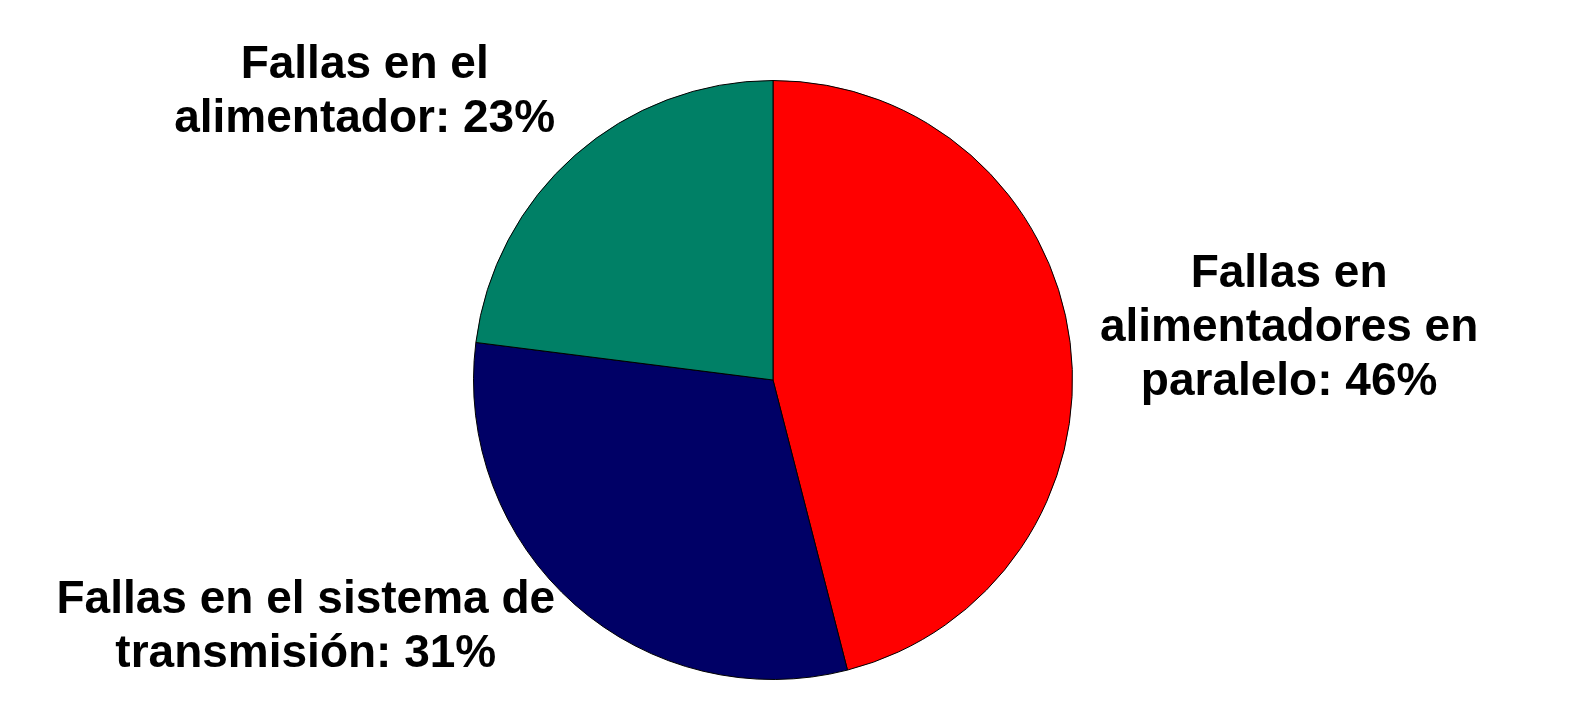 The width and height of the screenshot is (1581, 712). Describe the element at coordinates (1289, 325) in the screenshot. I see `slice-label: Fallas en alimentadores en paralelo: 46%` at that location.